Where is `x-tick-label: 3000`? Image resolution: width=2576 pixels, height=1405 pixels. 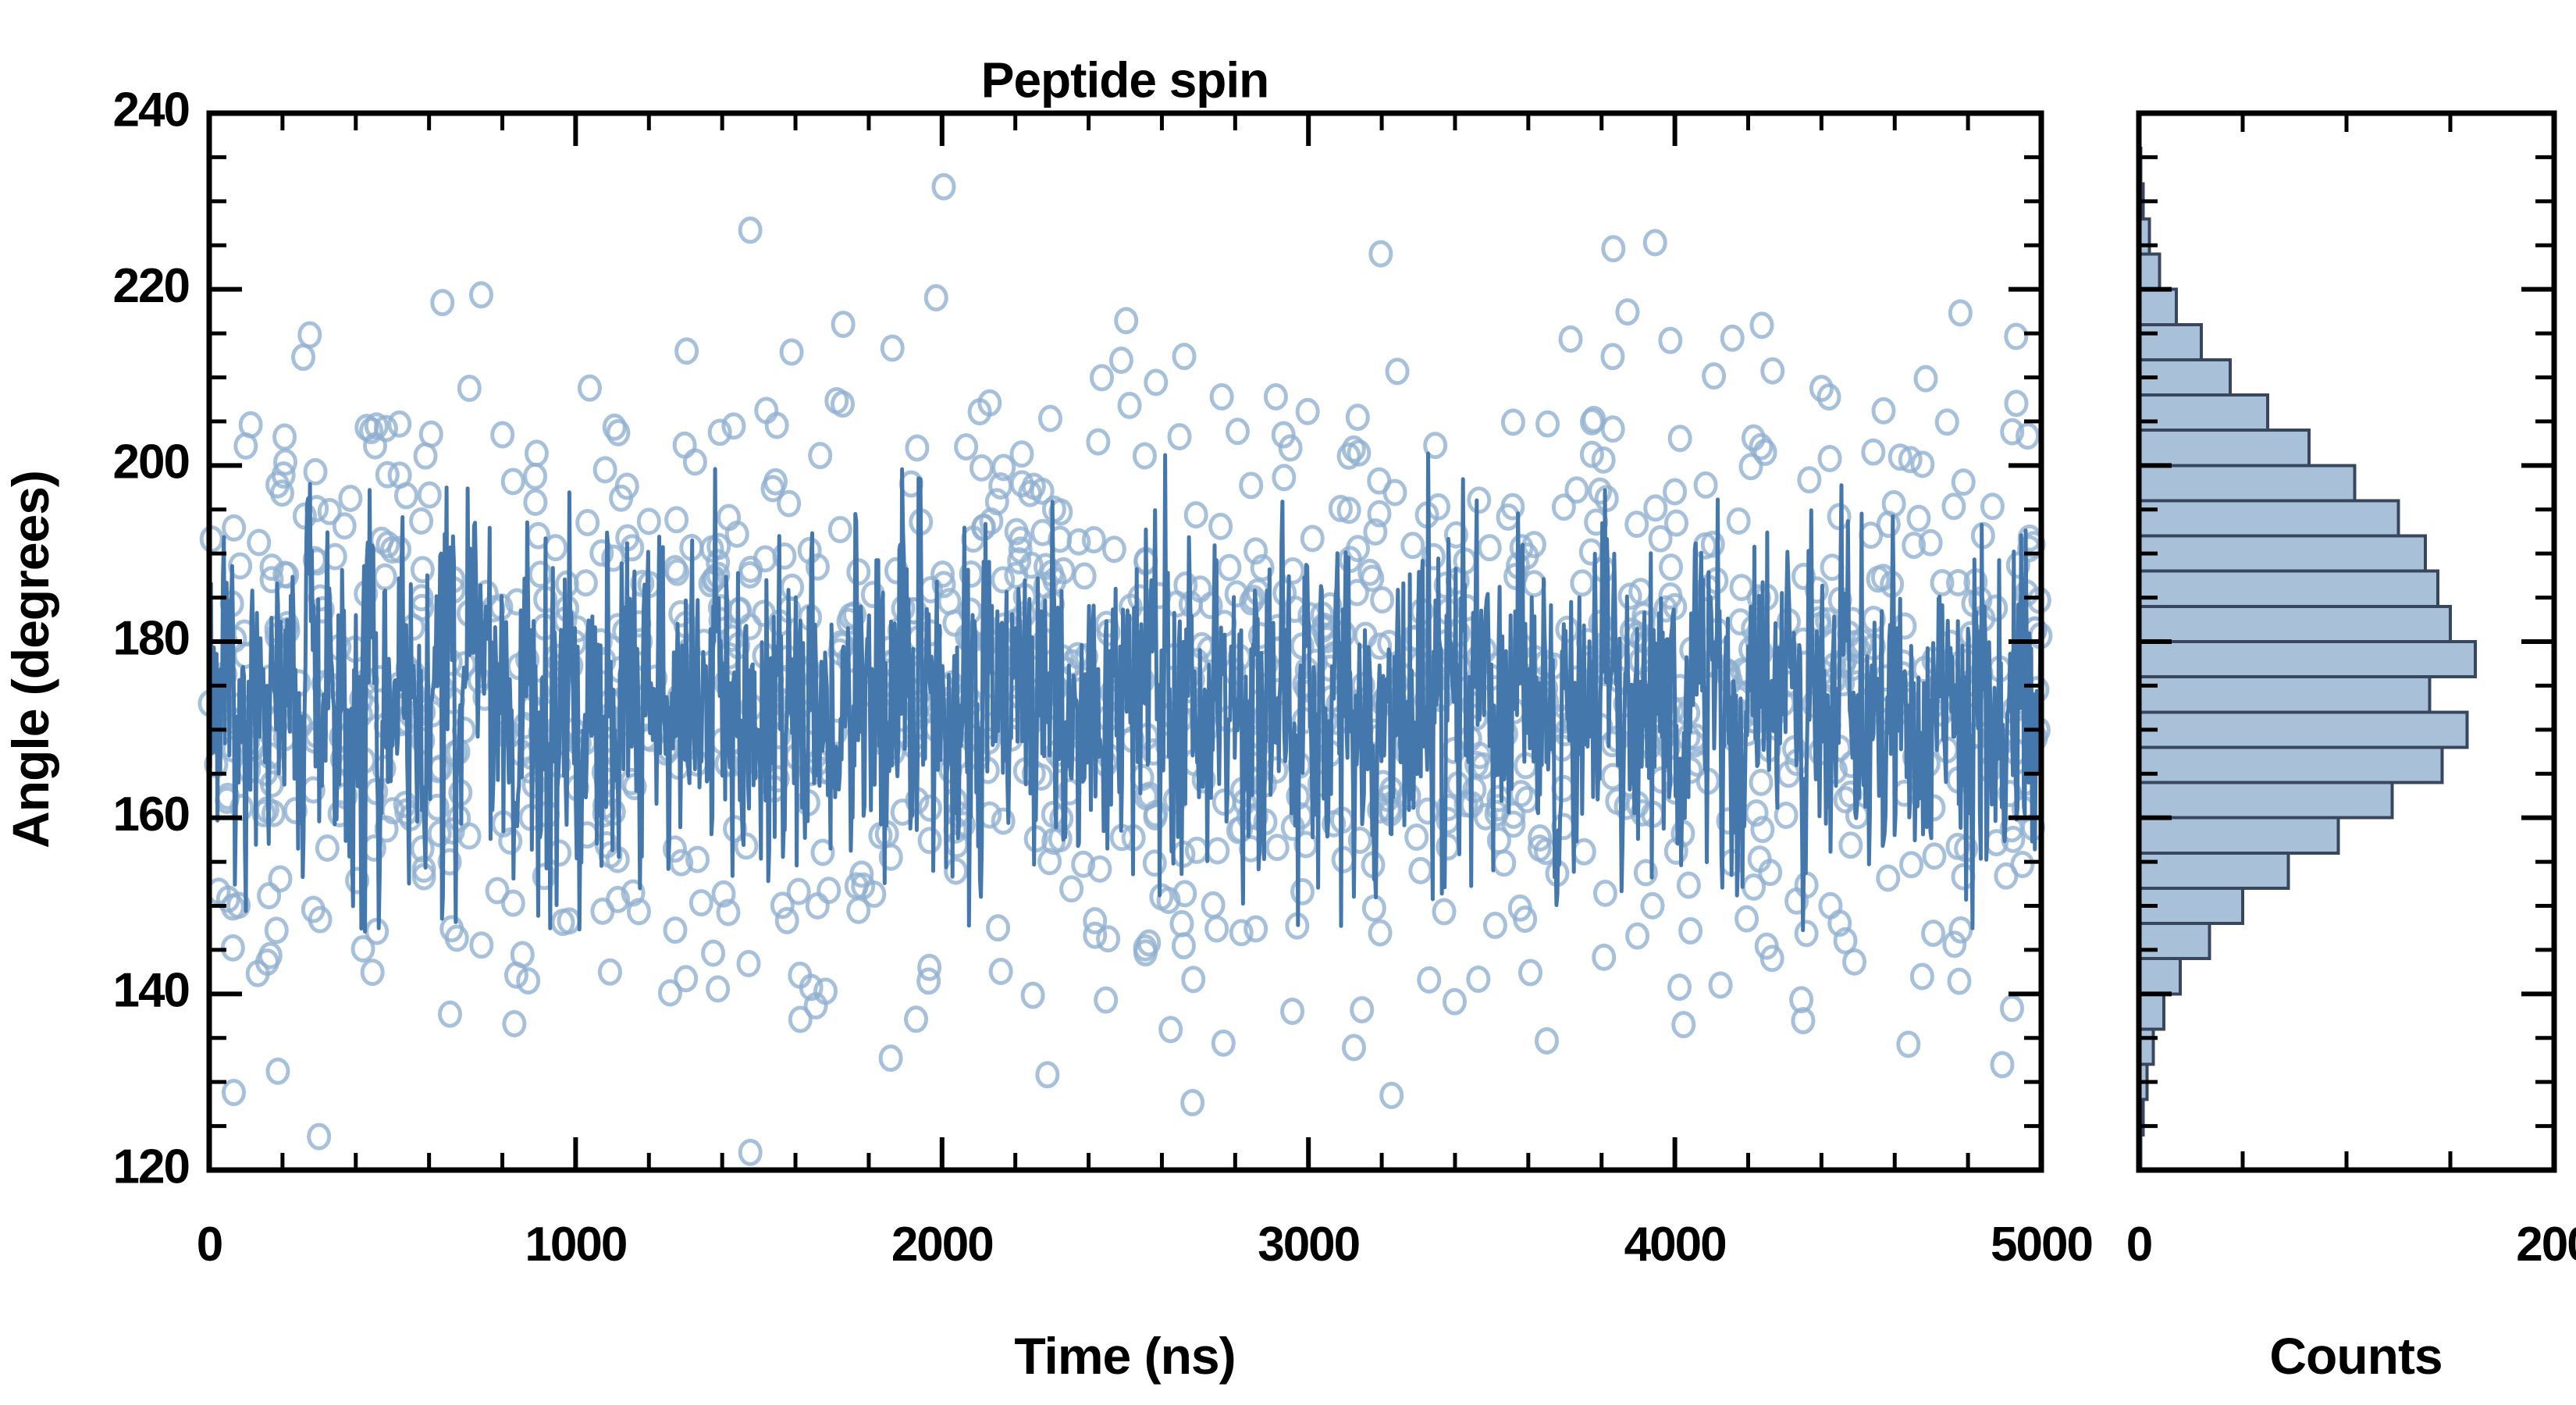 x-tick-label: 3000 is located at coordinates (1308, 1245).